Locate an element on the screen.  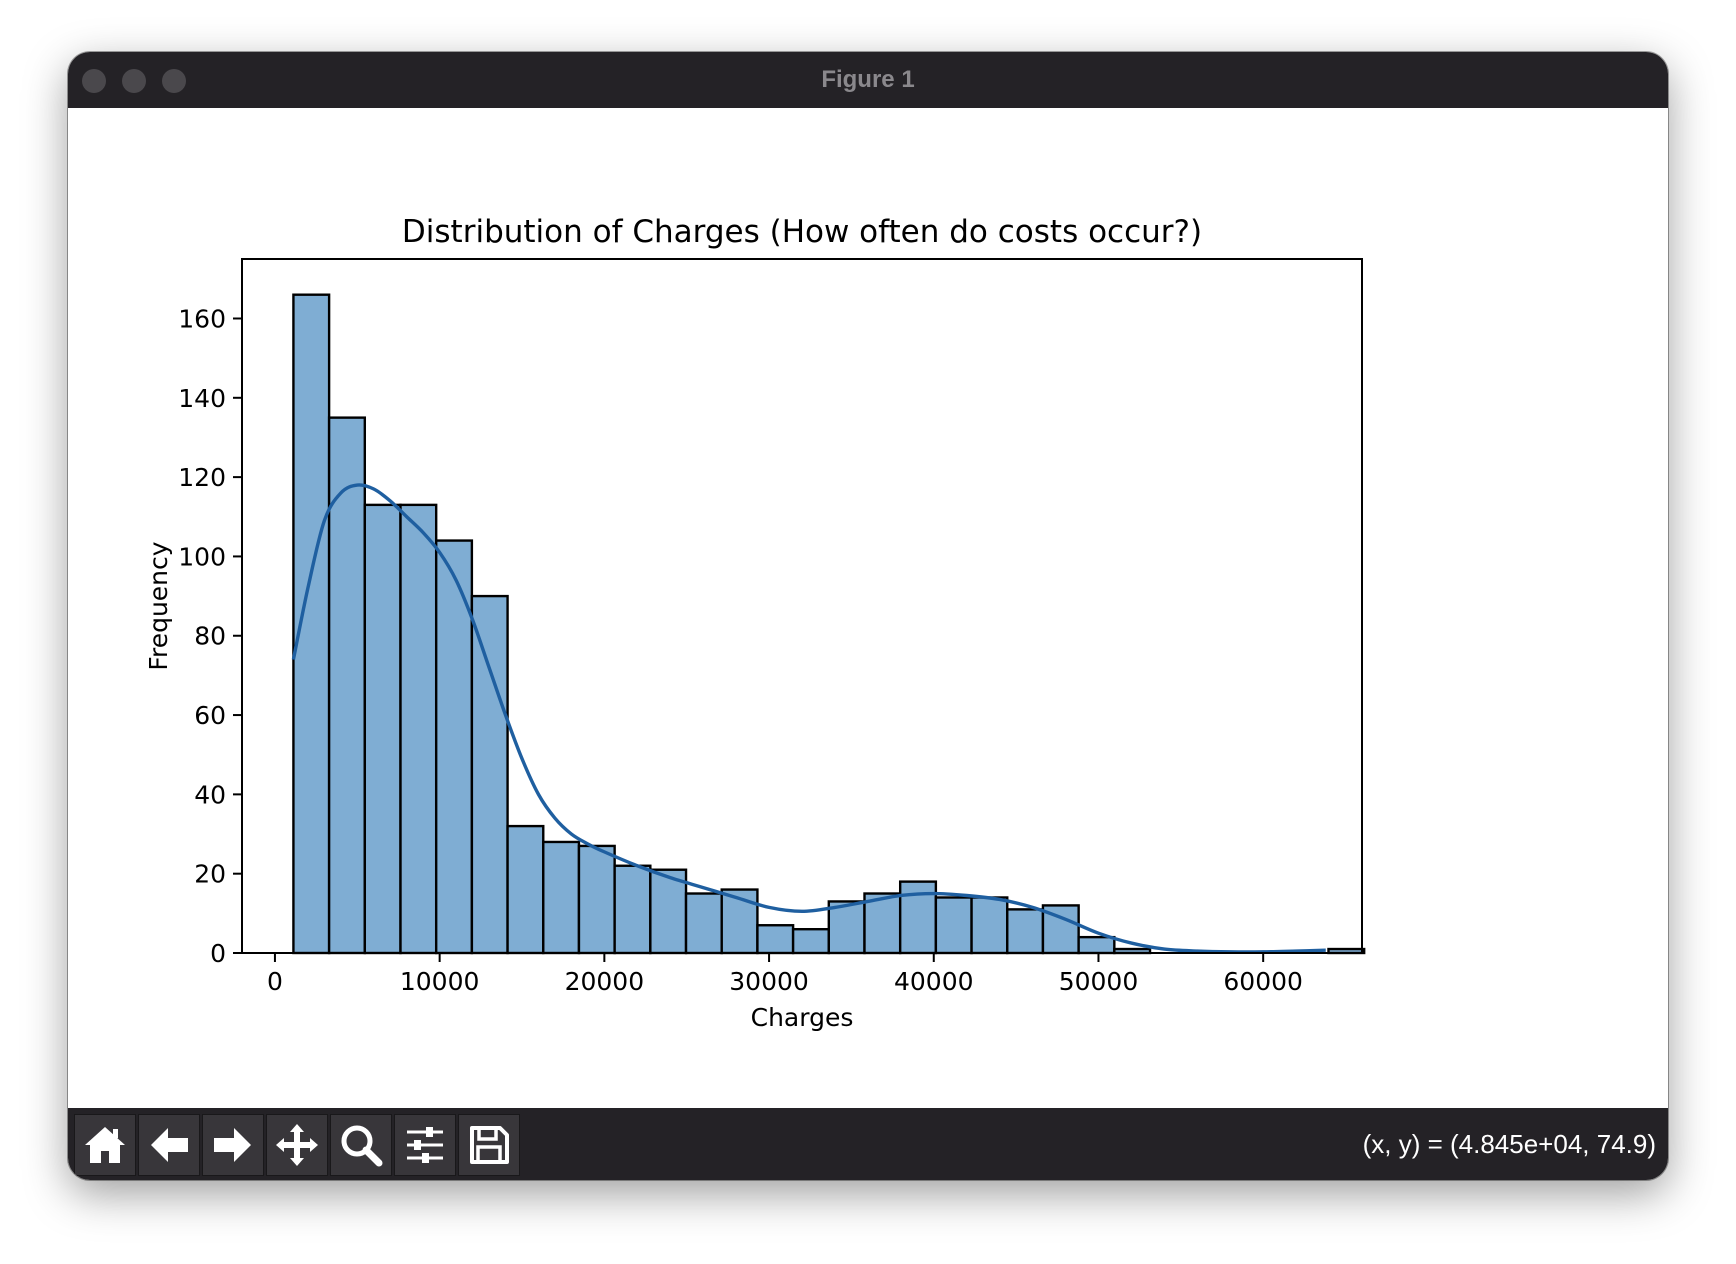
y-tick-label: 120 is located at coordinates (202, 477).